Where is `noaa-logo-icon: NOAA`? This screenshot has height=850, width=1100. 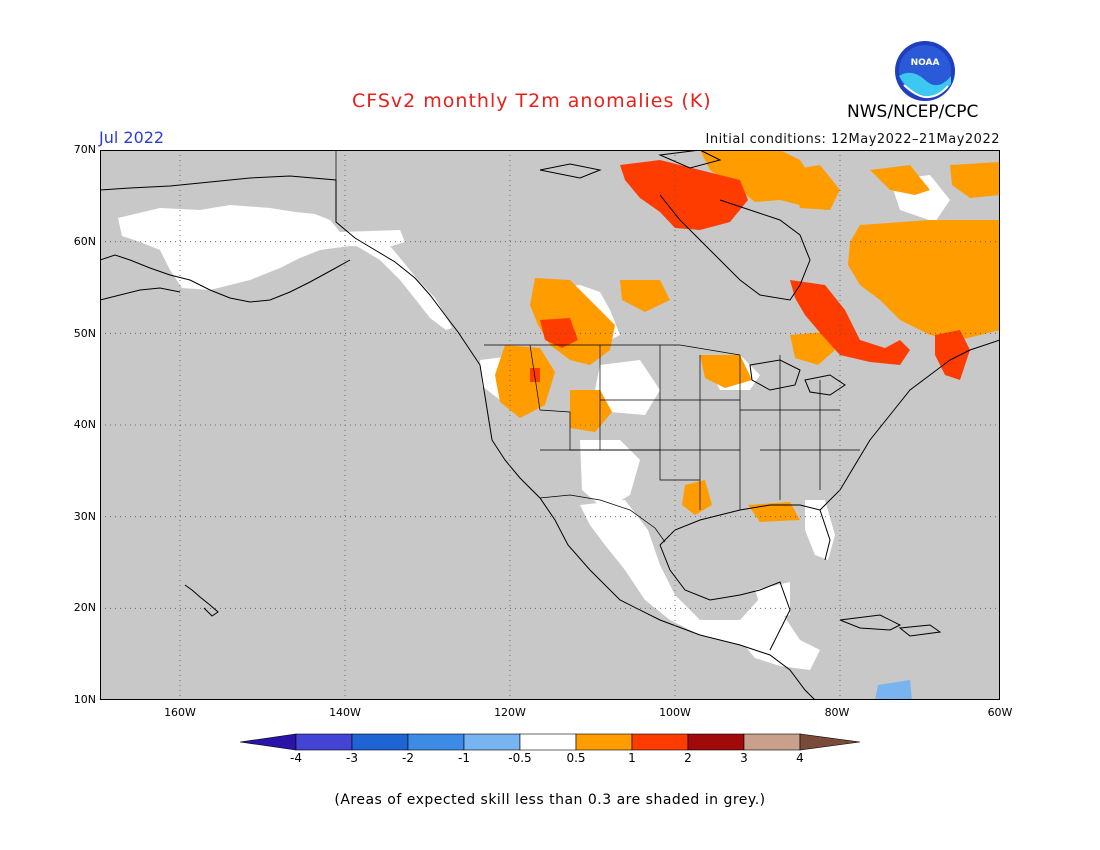 noaa-logo-icon: NOAA is located at coordinates (925, 71).